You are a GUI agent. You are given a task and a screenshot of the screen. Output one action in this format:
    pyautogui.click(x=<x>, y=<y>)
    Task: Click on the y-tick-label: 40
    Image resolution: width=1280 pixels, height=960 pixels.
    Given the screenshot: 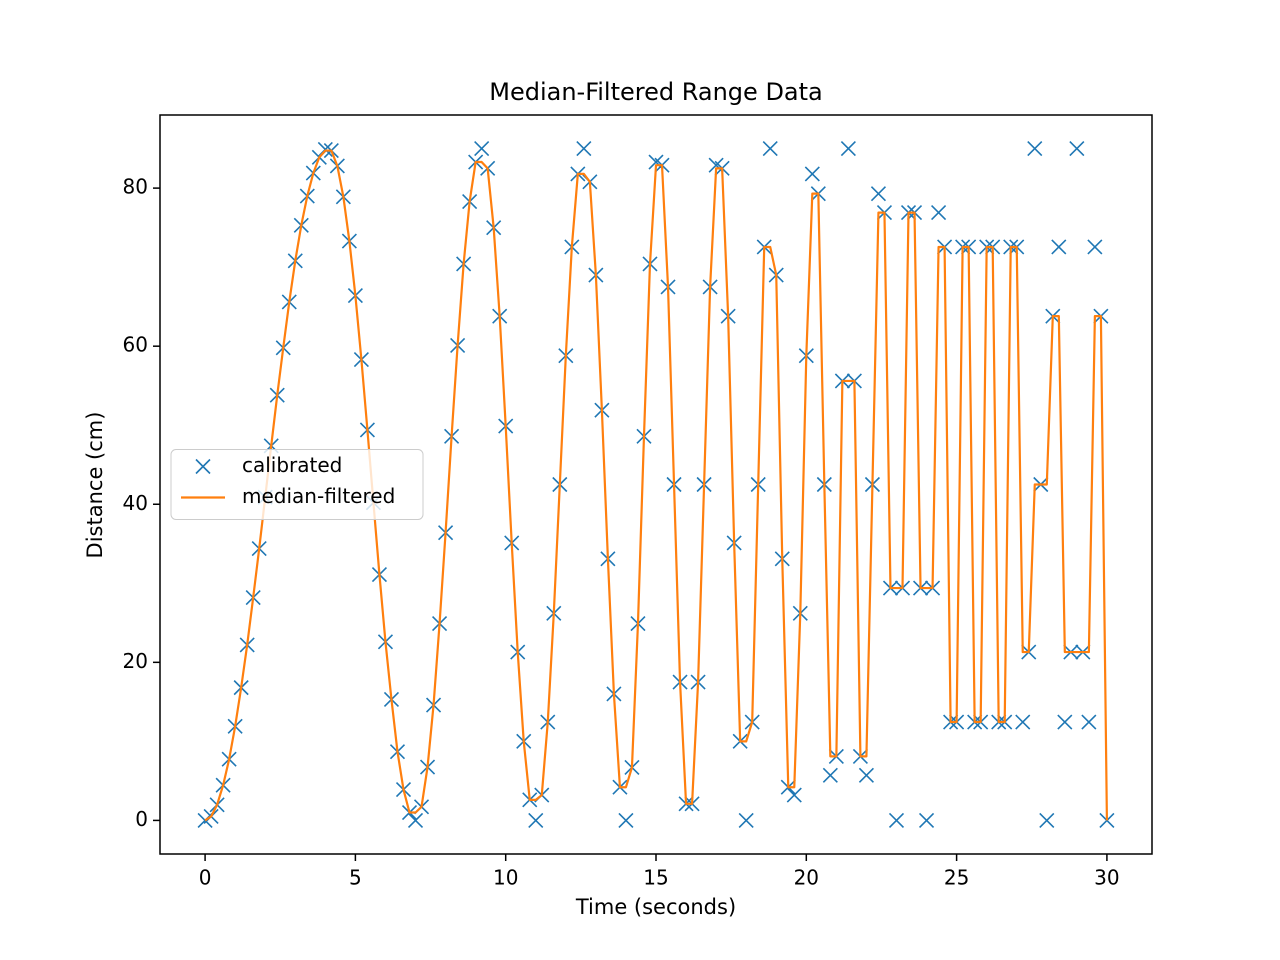 What is the action you would take?
    pyautogui.click(x=135, y=503)
    